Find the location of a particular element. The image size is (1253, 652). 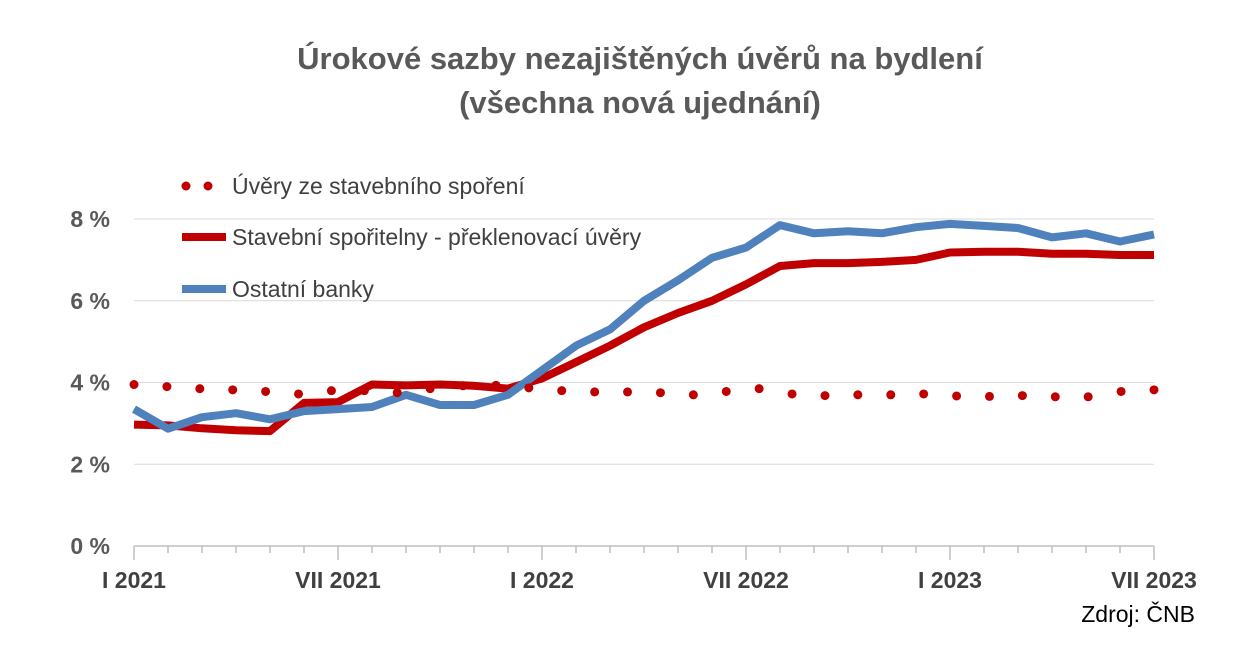

chart-title-line-2: (všechna nová ujednání) is located at coordinates (640, 102).